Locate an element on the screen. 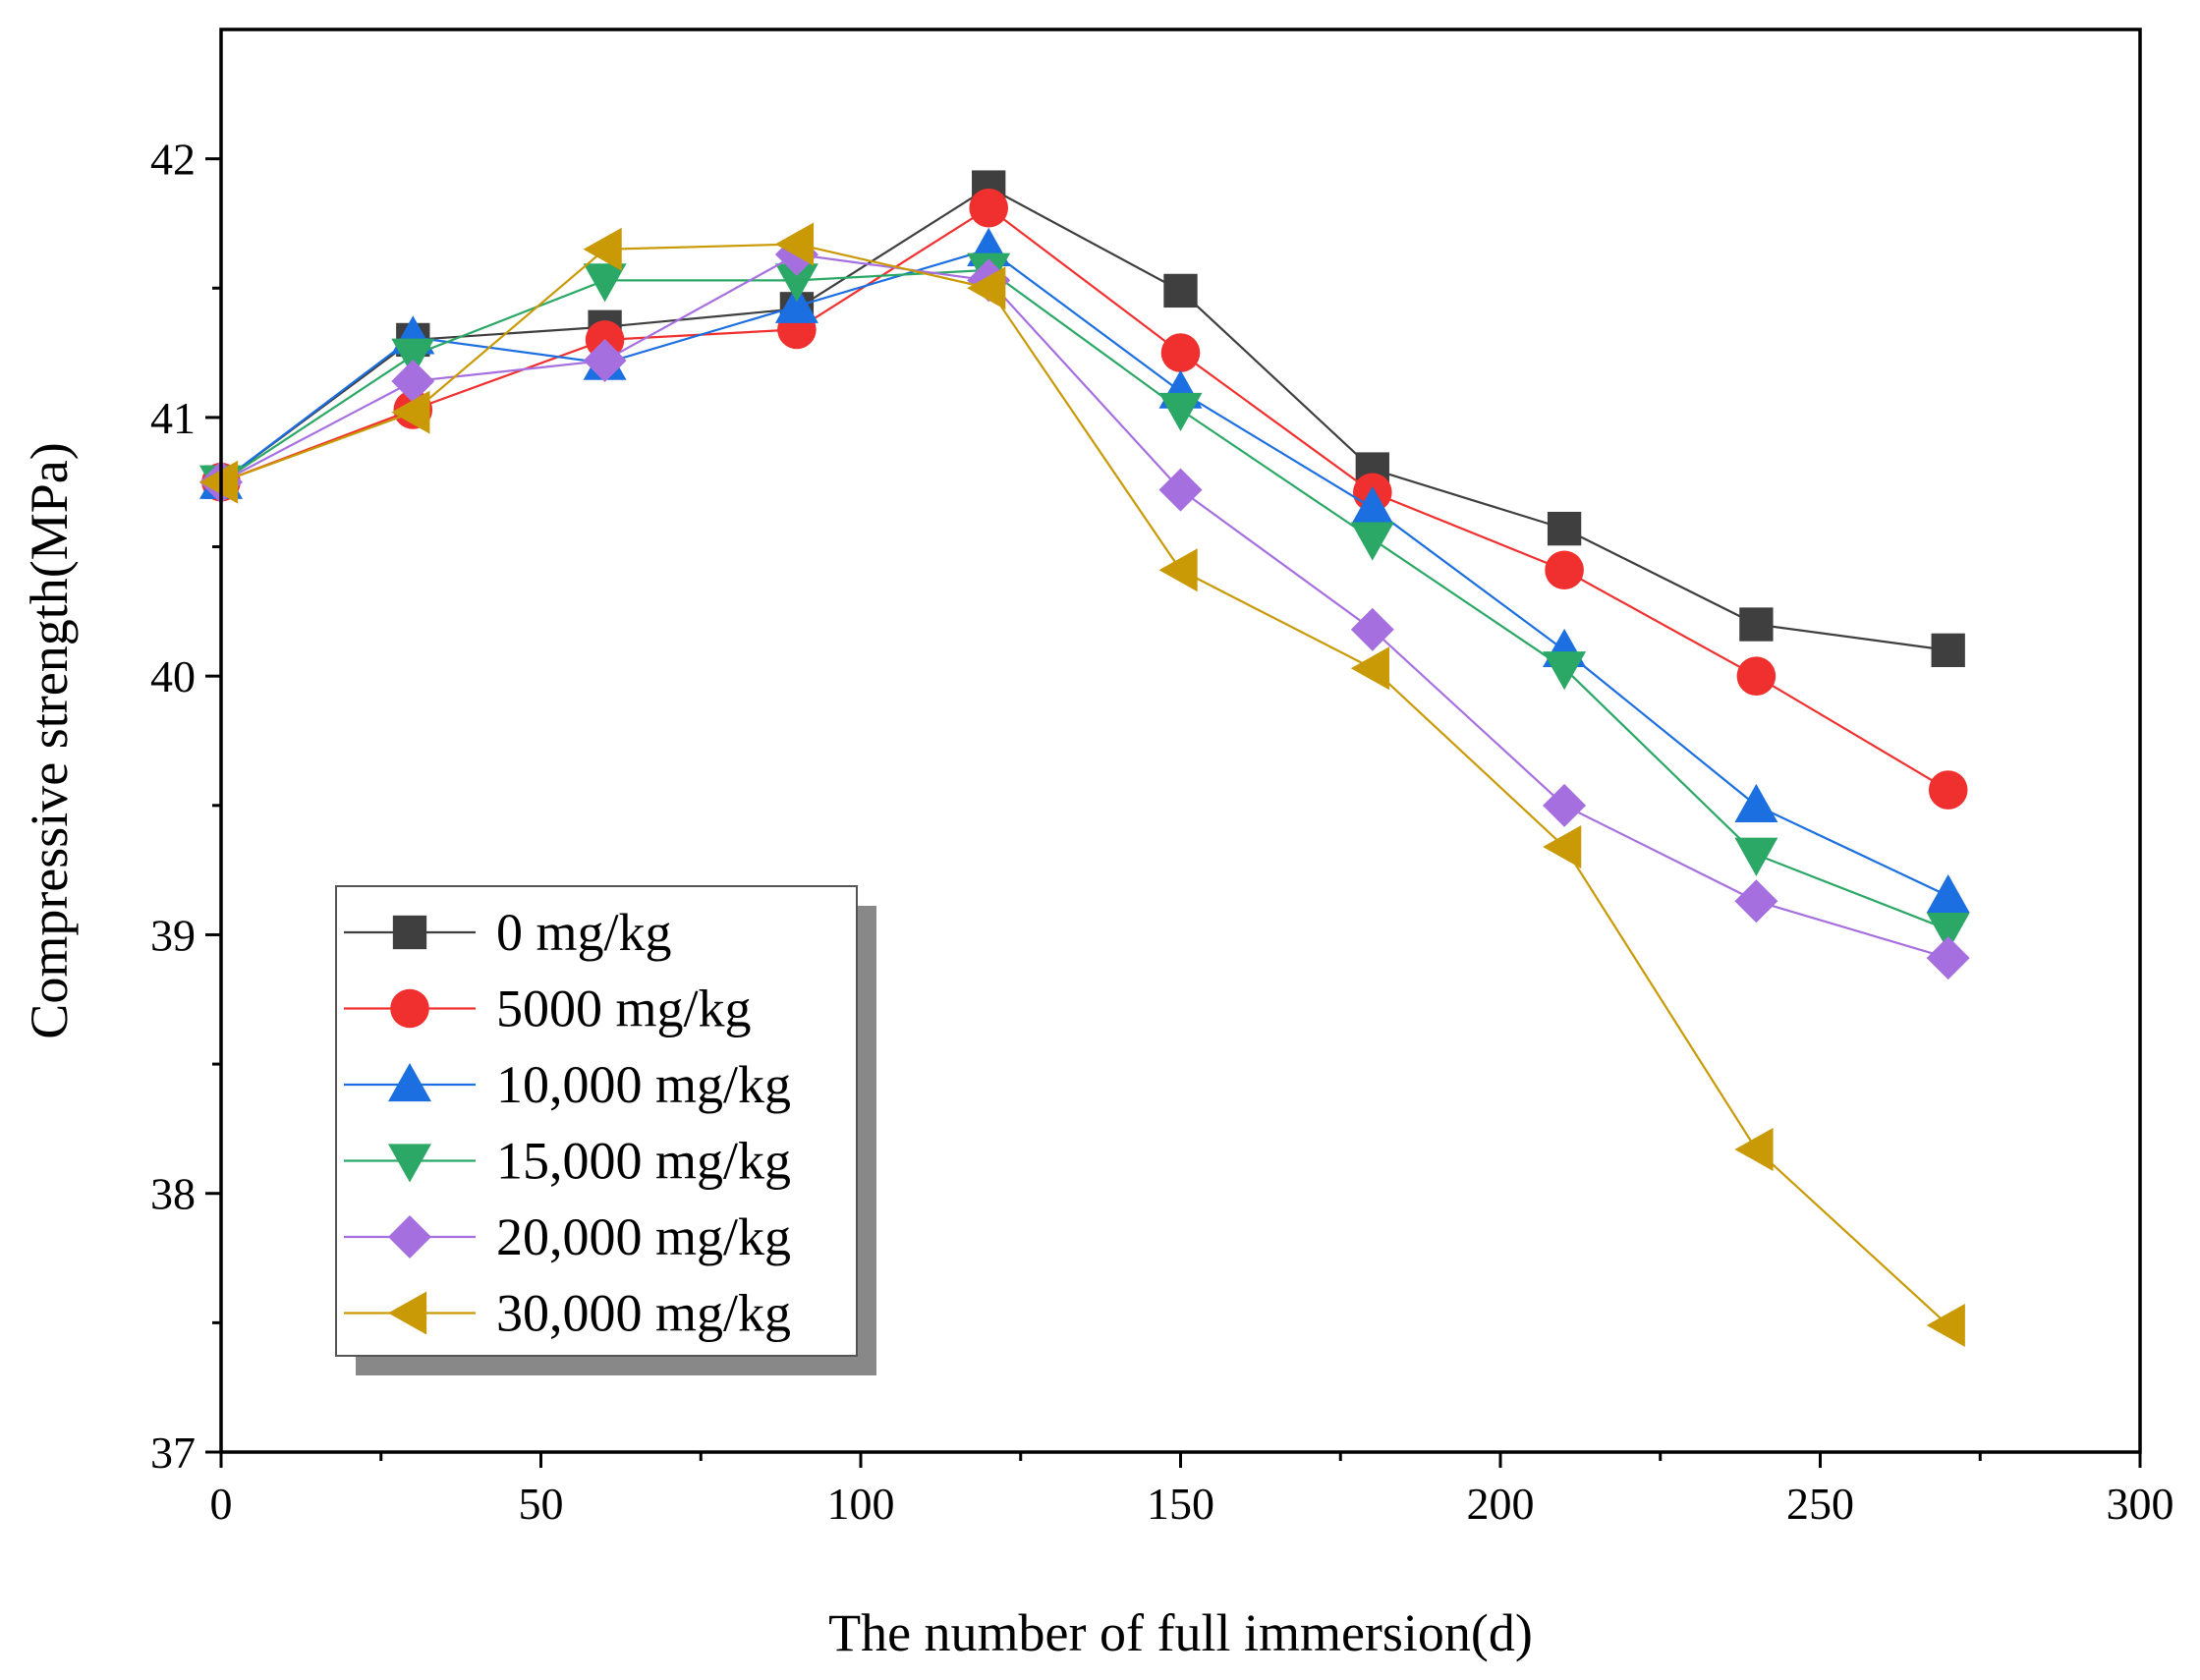 This screenshot has width=2200, height=1680. legend-label: 10,000 mg/kg is located at coordinates (643, 1084).